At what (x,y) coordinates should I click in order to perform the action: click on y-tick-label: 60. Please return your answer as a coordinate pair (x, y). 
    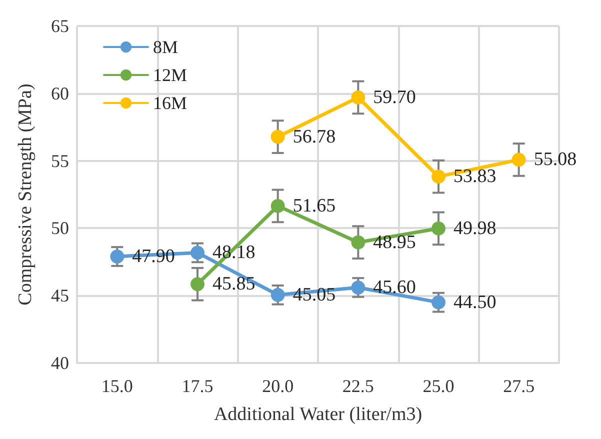
    Looking at the image, I should click on (60, 93).